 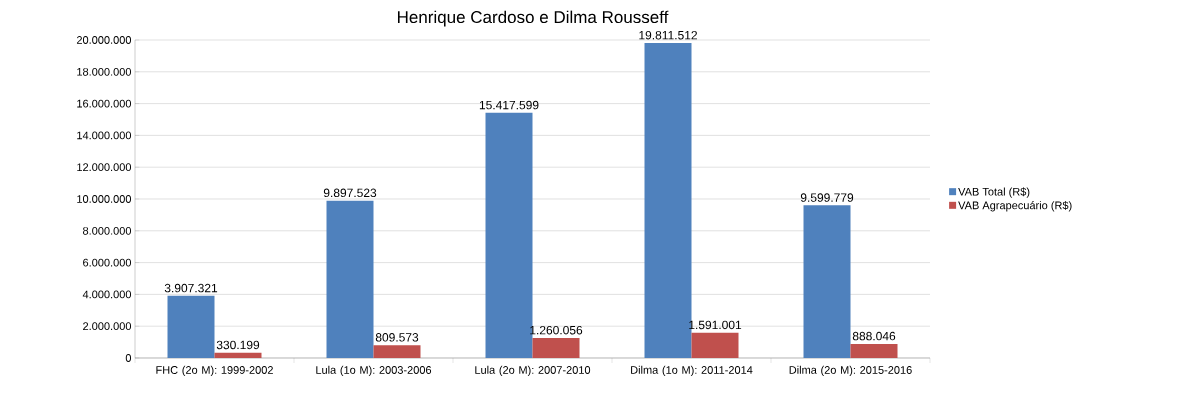 I want to click on y-tick-label: 18.000.000, so click(x=104, y=71).